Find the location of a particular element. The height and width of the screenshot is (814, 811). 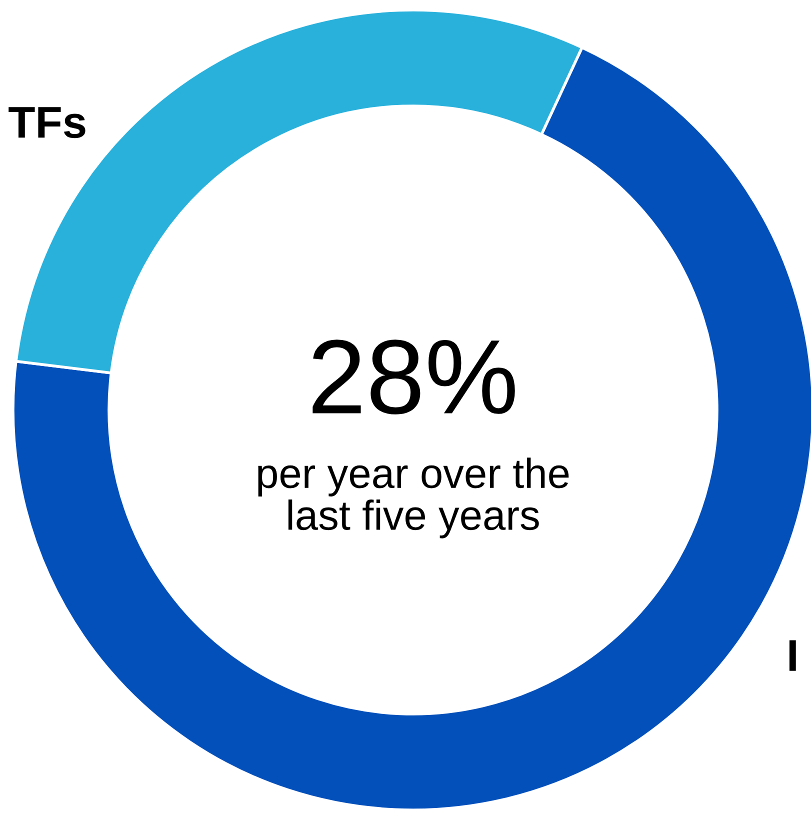

slice-label: TFs is located at coordinates (47, 122).